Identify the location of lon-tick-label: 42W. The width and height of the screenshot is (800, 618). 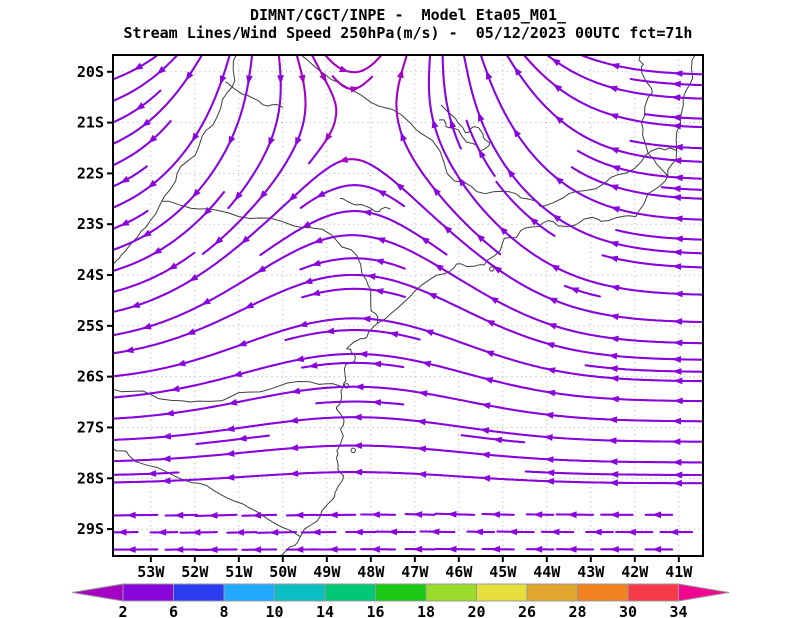
(635, 572).